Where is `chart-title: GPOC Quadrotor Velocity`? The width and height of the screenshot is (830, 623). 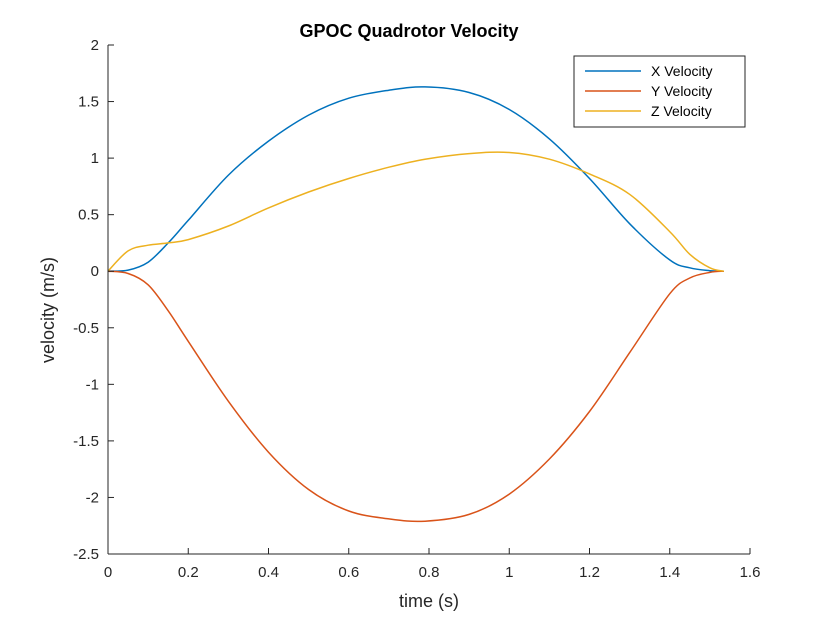 chart-title: GPOC Quadrotor Velocity is located at coordinates (408, 31).